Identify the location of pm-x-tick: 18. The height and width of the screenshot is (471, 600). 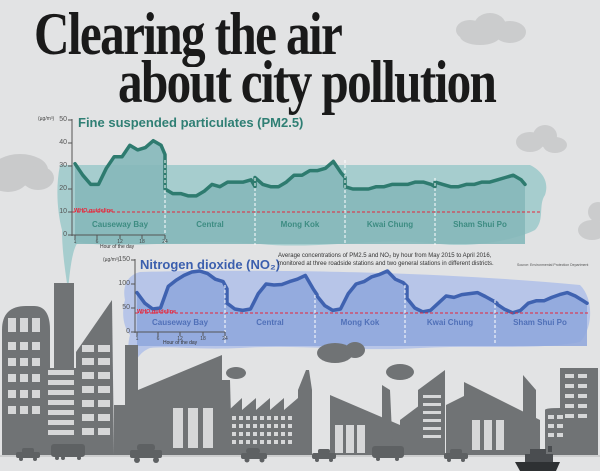
(142, 242).